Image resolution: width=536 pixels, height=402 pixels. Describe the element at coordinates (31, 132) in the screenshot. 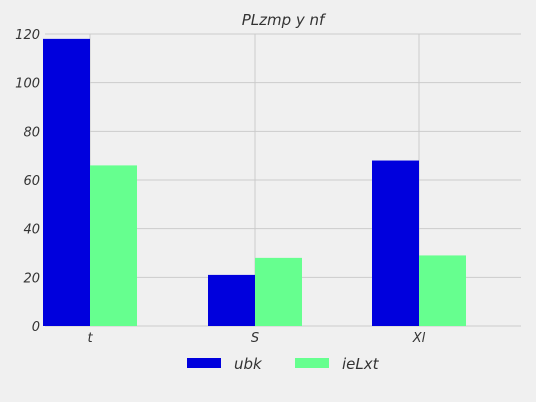

I see `y-tick-label: 80` at that location.